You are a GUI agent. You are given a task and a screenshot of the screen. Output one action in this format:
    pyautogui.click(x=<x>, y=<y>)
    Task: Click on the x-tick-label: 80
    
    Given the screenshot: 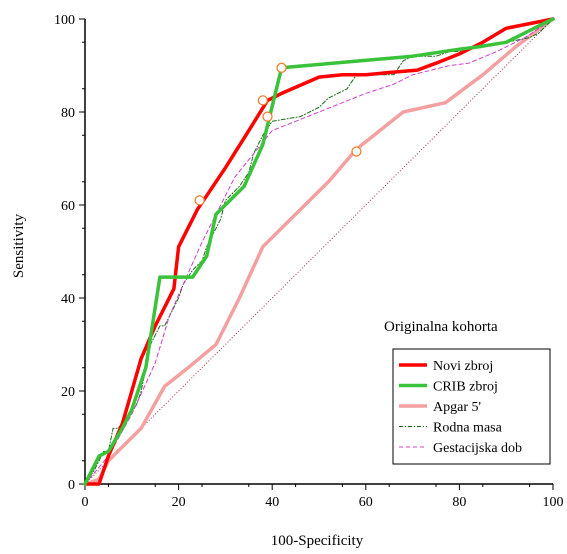 What is the action you would take?
    pyautogui.click(x=459, y=502)
    